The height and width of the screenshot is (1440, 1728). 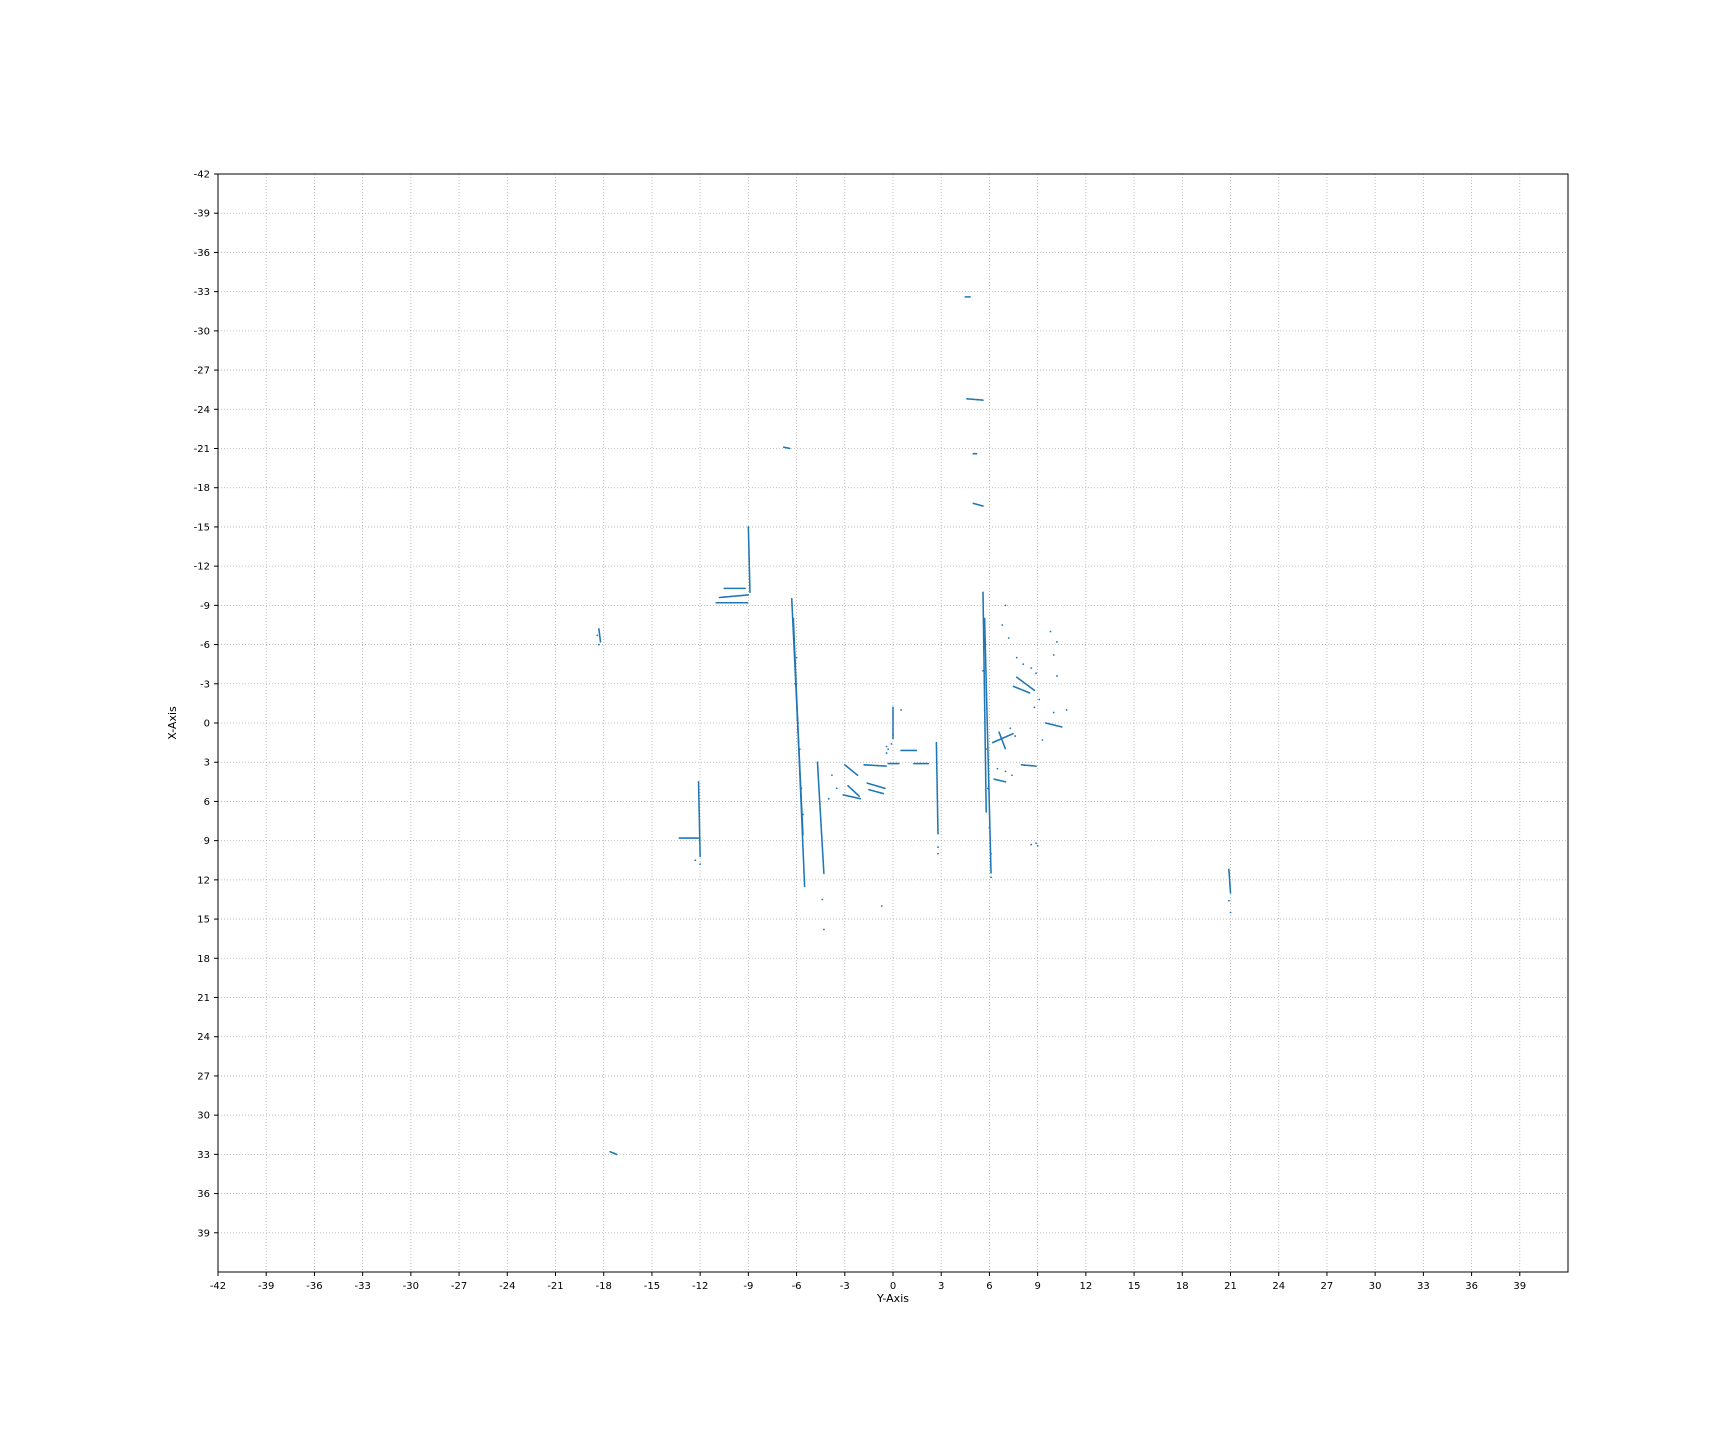 I want to click on y-tick-label: 3, so click(x=207, y=763).